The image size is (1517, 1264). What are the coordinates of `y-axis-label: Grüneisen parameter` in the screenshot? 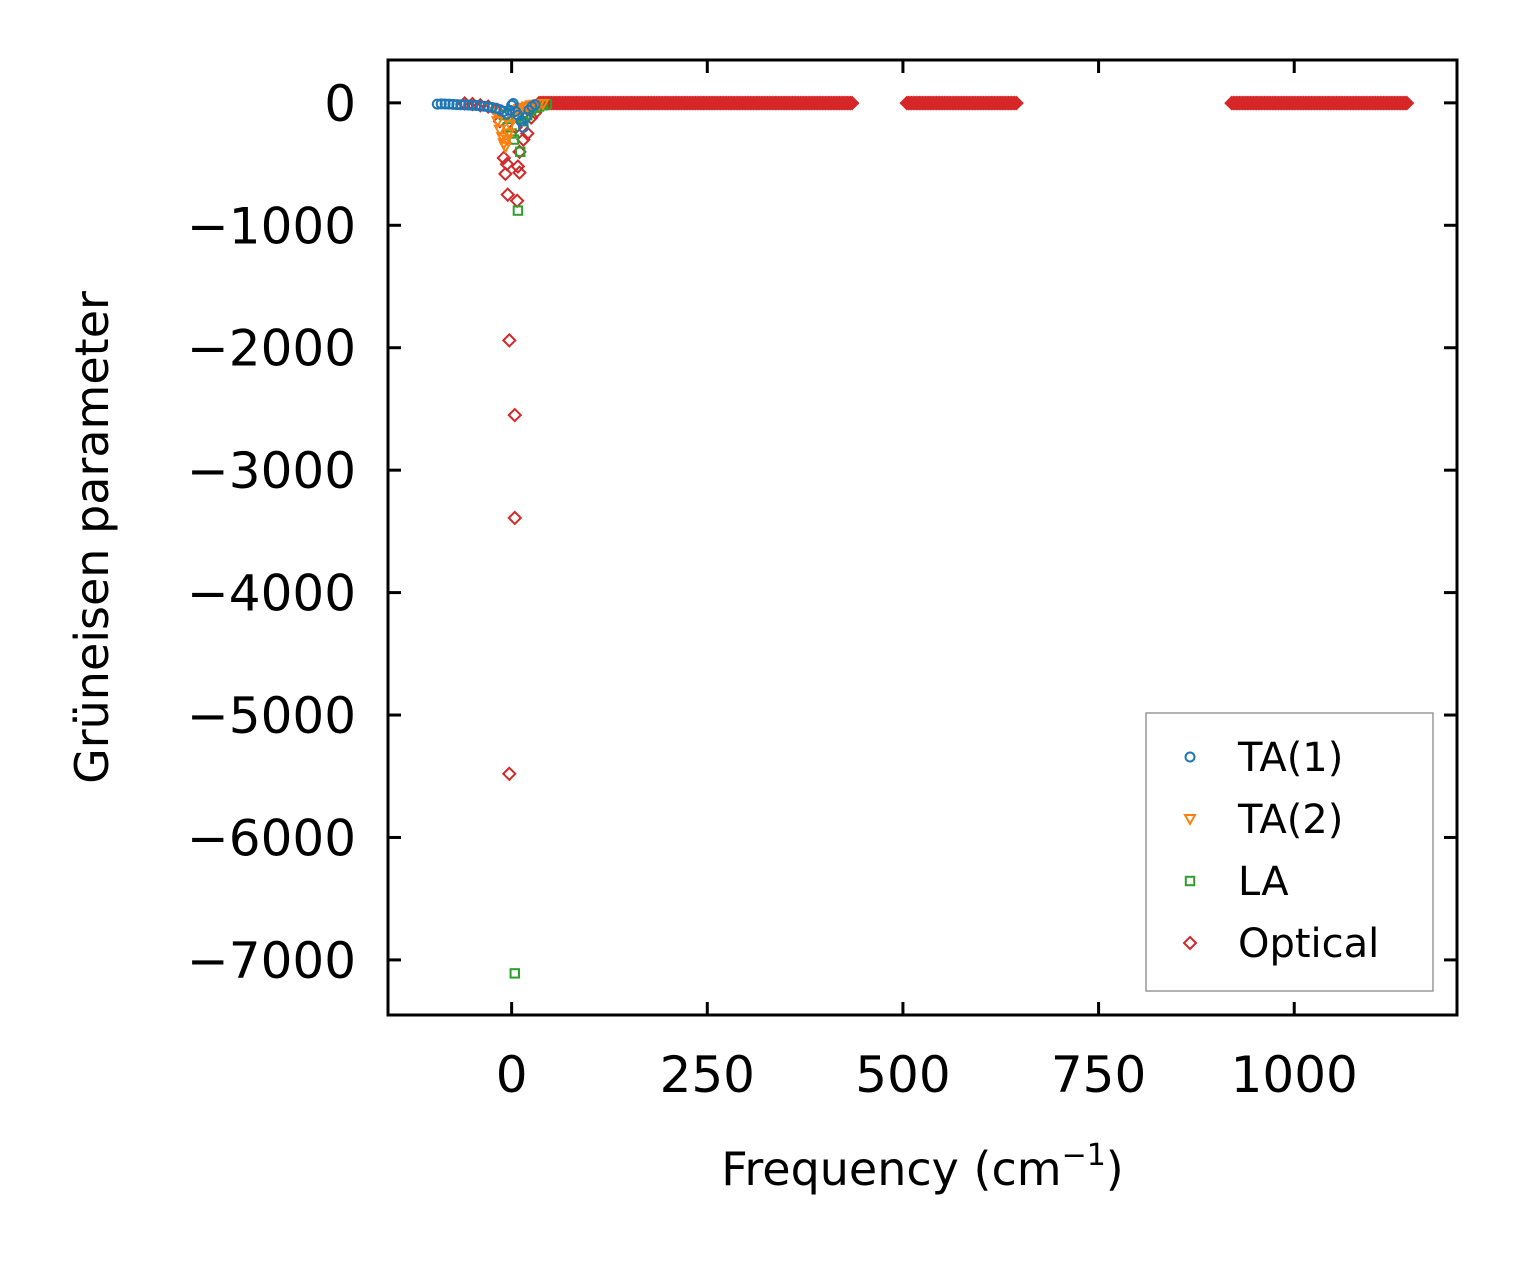 It's located at (92, 537).